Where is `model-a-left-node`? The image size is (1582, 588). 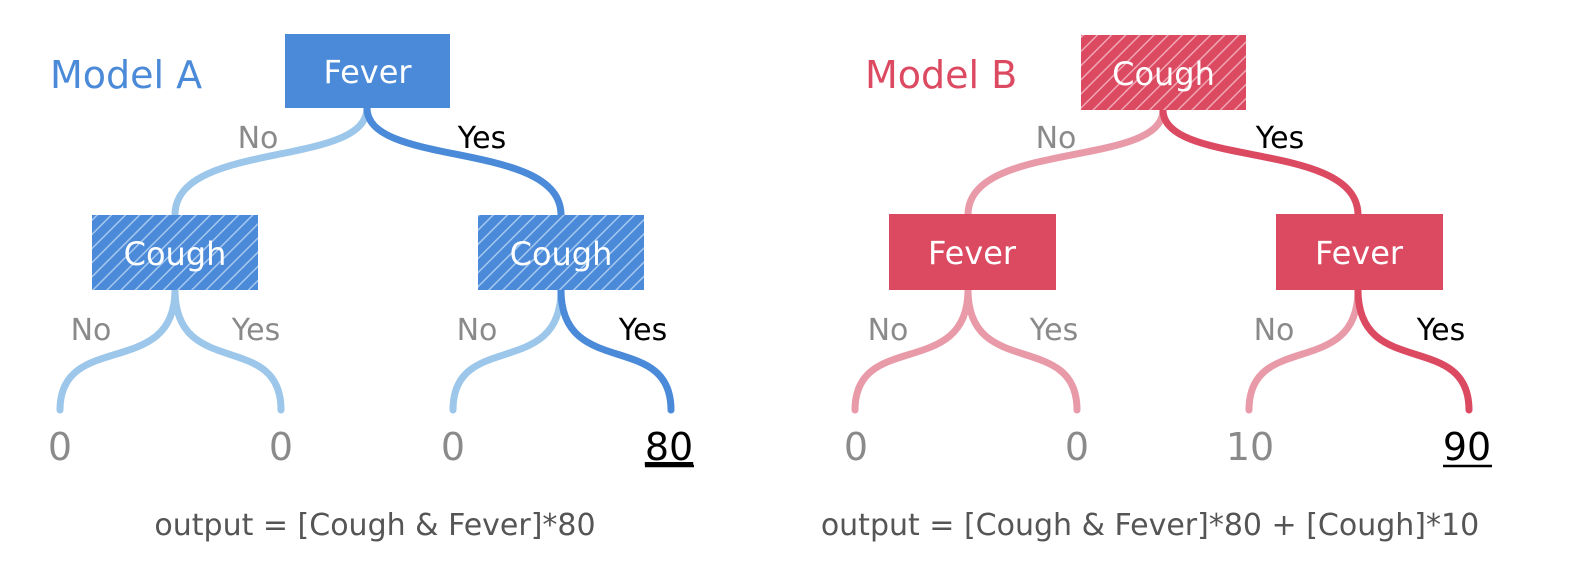
model-a-left-node is located at coordinates (175, 252).